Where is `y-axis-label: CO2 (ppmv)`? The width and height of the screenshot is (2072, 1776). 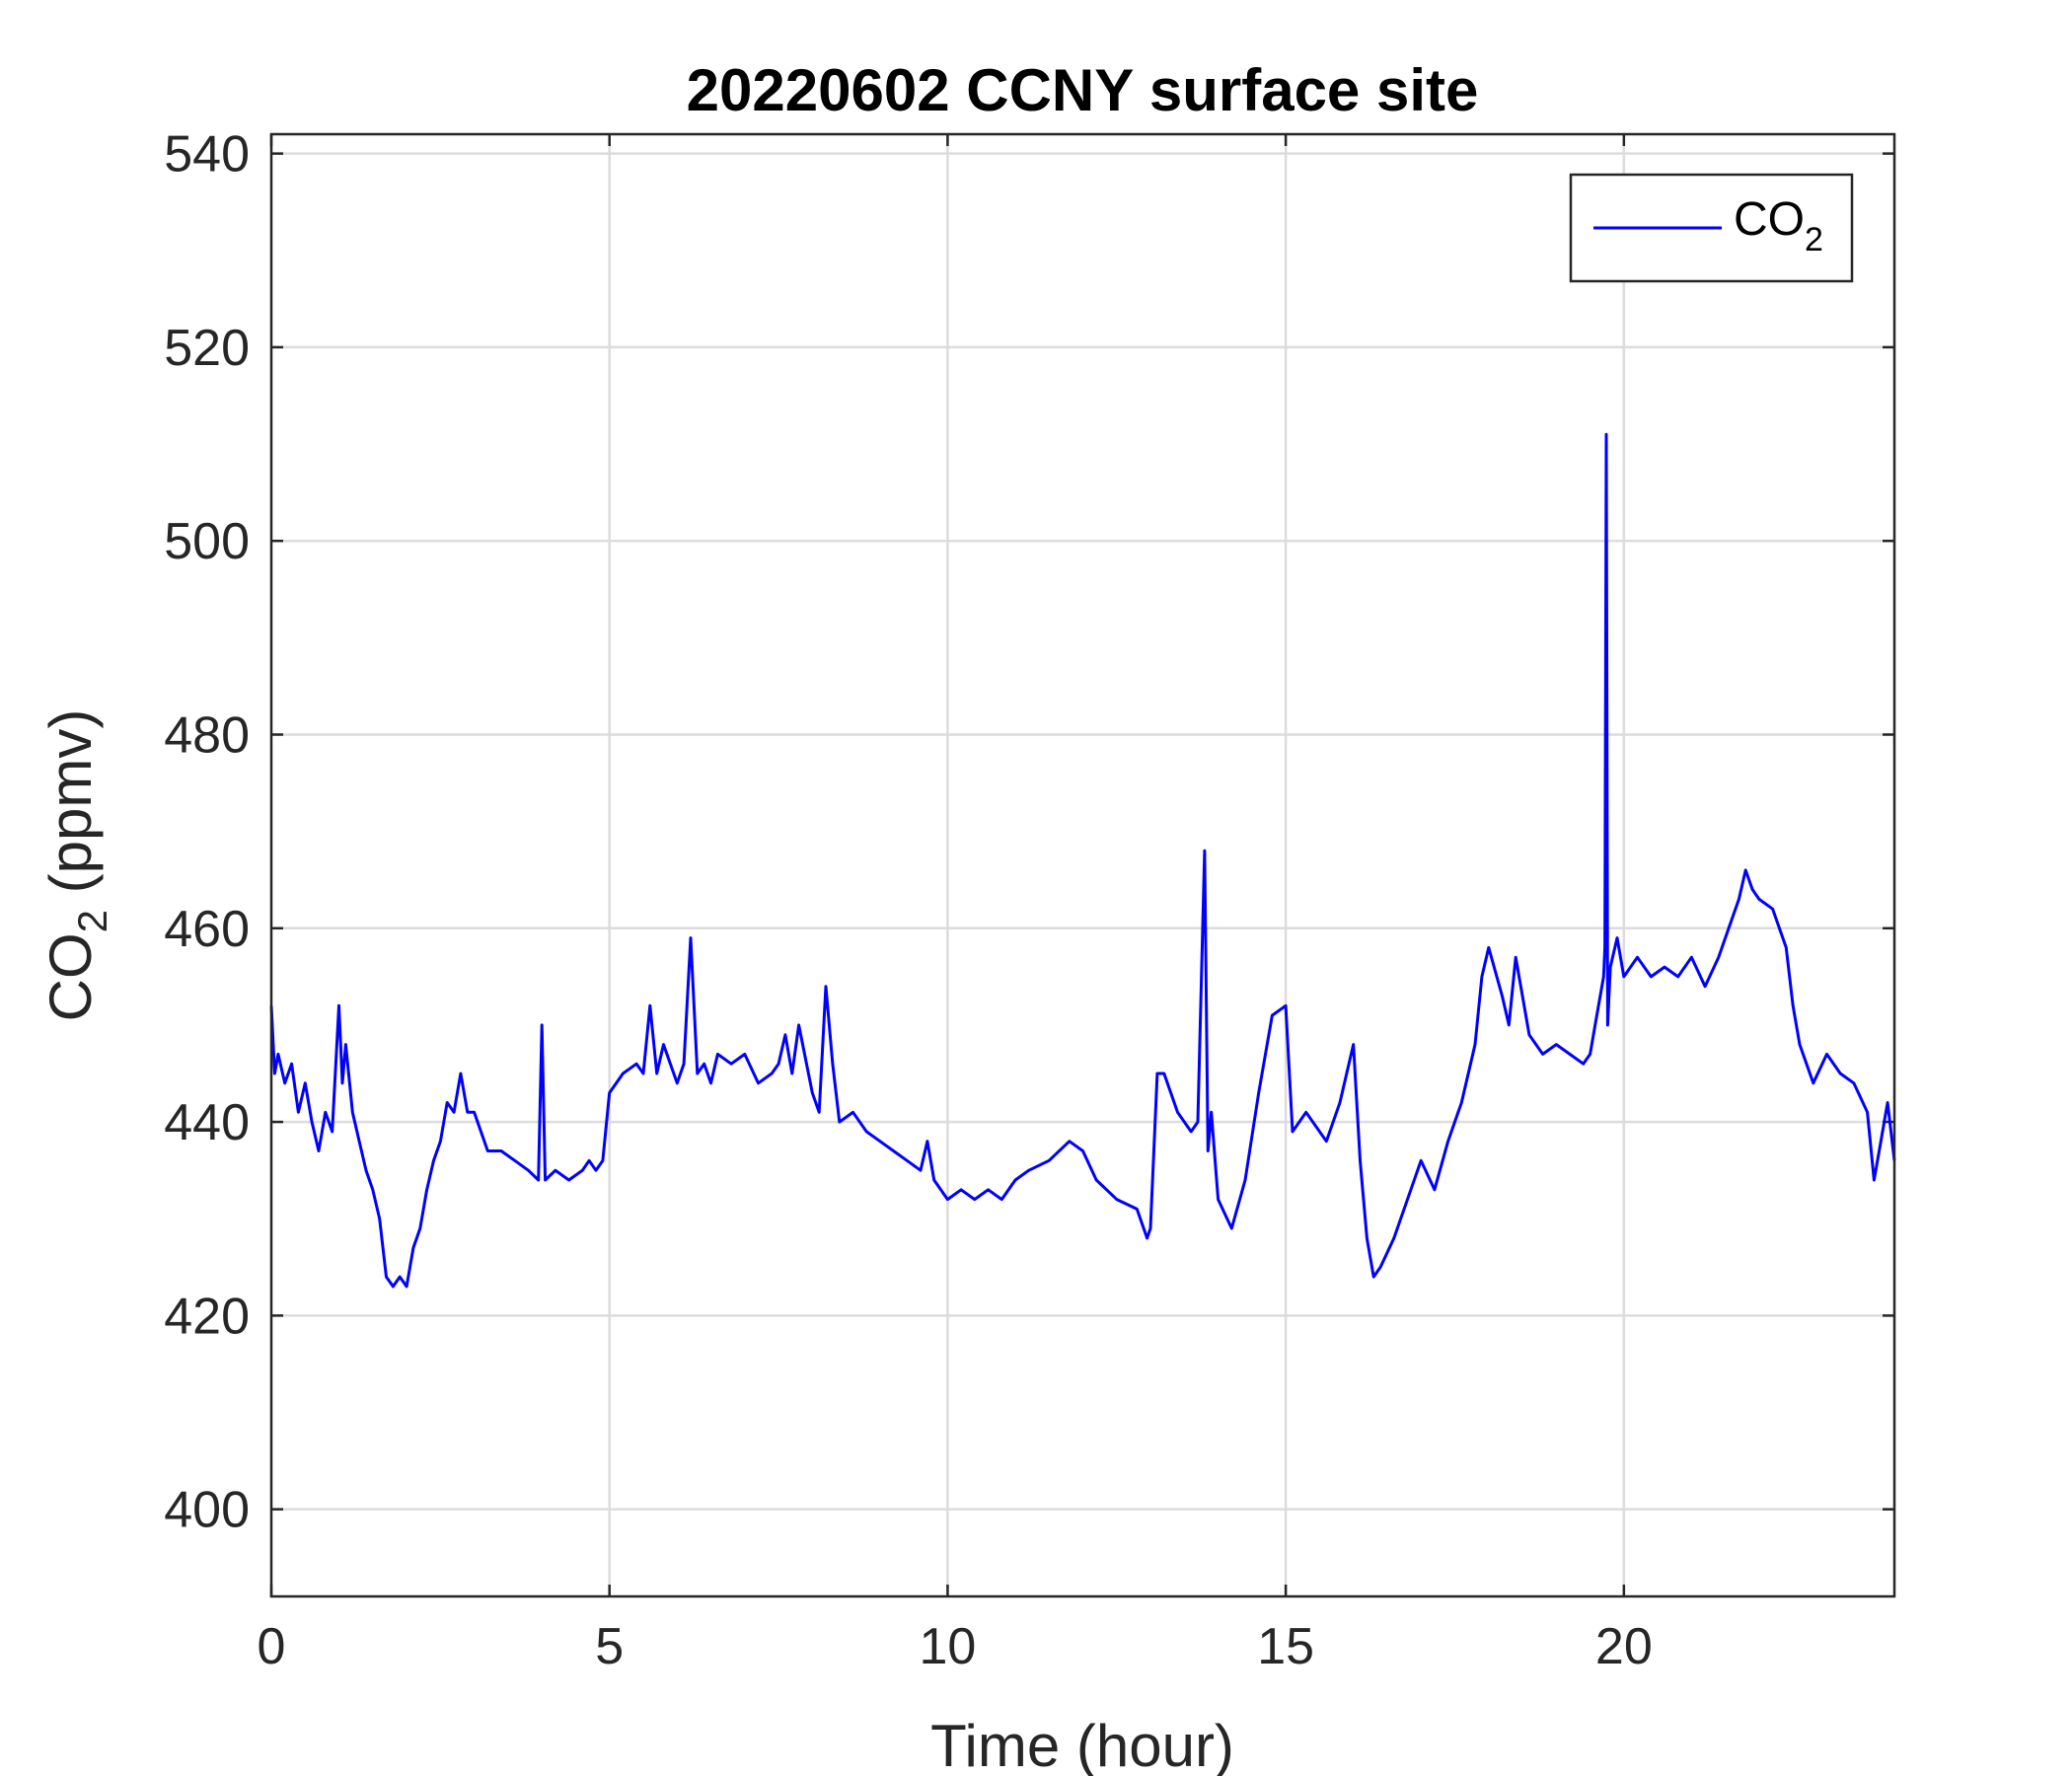
y-axis-label: CO2 (ppmv) is located at coordinates (76, 866).